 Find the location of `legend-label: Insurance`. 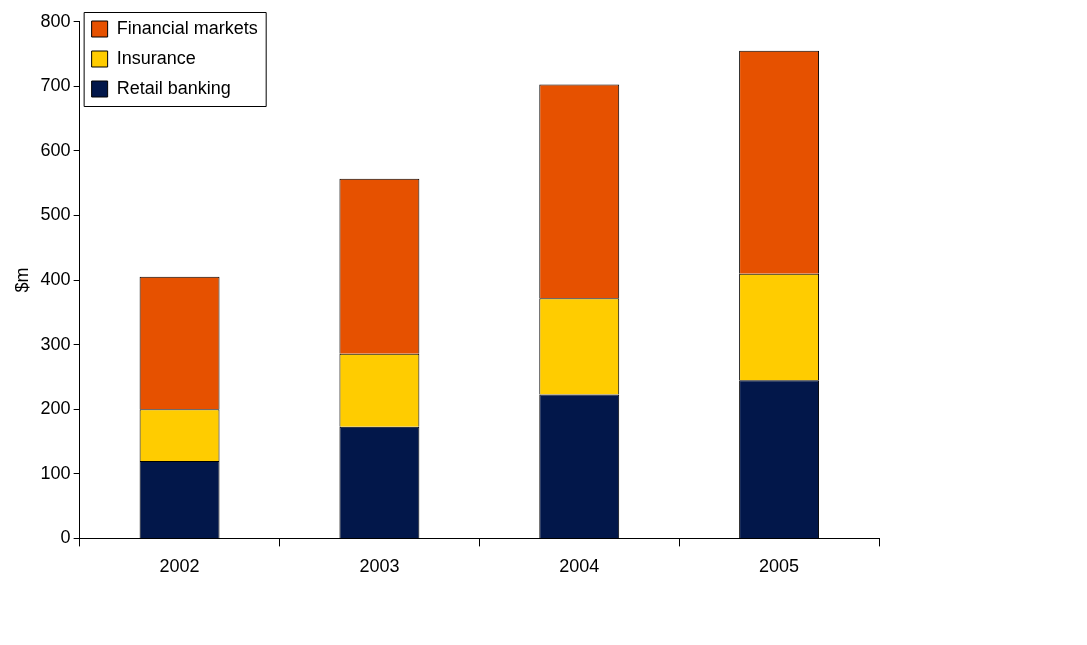

legend-label: Insurance is located at coordinates (156, 57).